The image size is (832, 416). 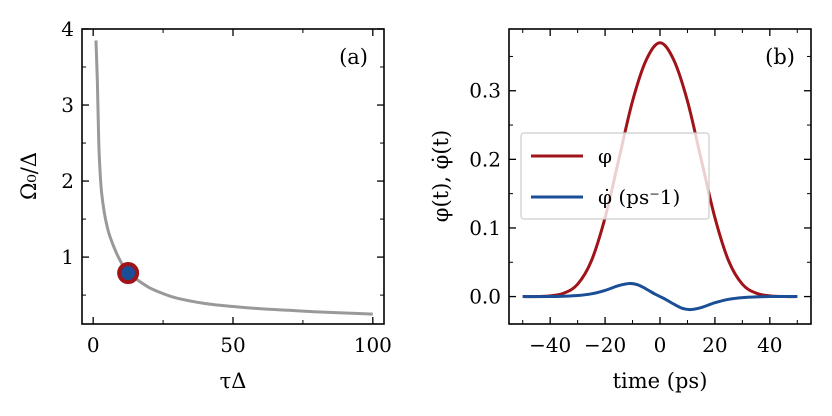 I want to click on y-tick-label: 4, so click(x=67, y=29).